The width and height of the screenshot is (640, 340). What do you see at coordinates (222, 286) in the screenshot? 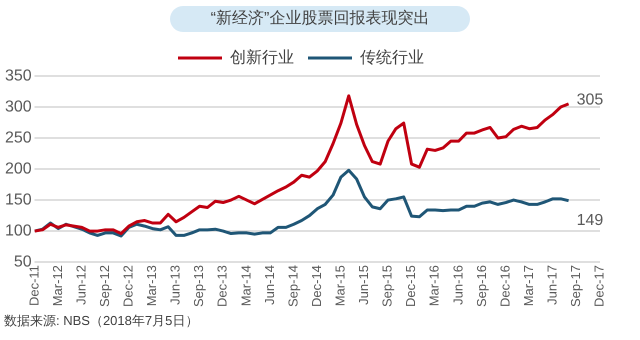
I see `x-tick-label: Dec-13` at bounding box center [222, 286].